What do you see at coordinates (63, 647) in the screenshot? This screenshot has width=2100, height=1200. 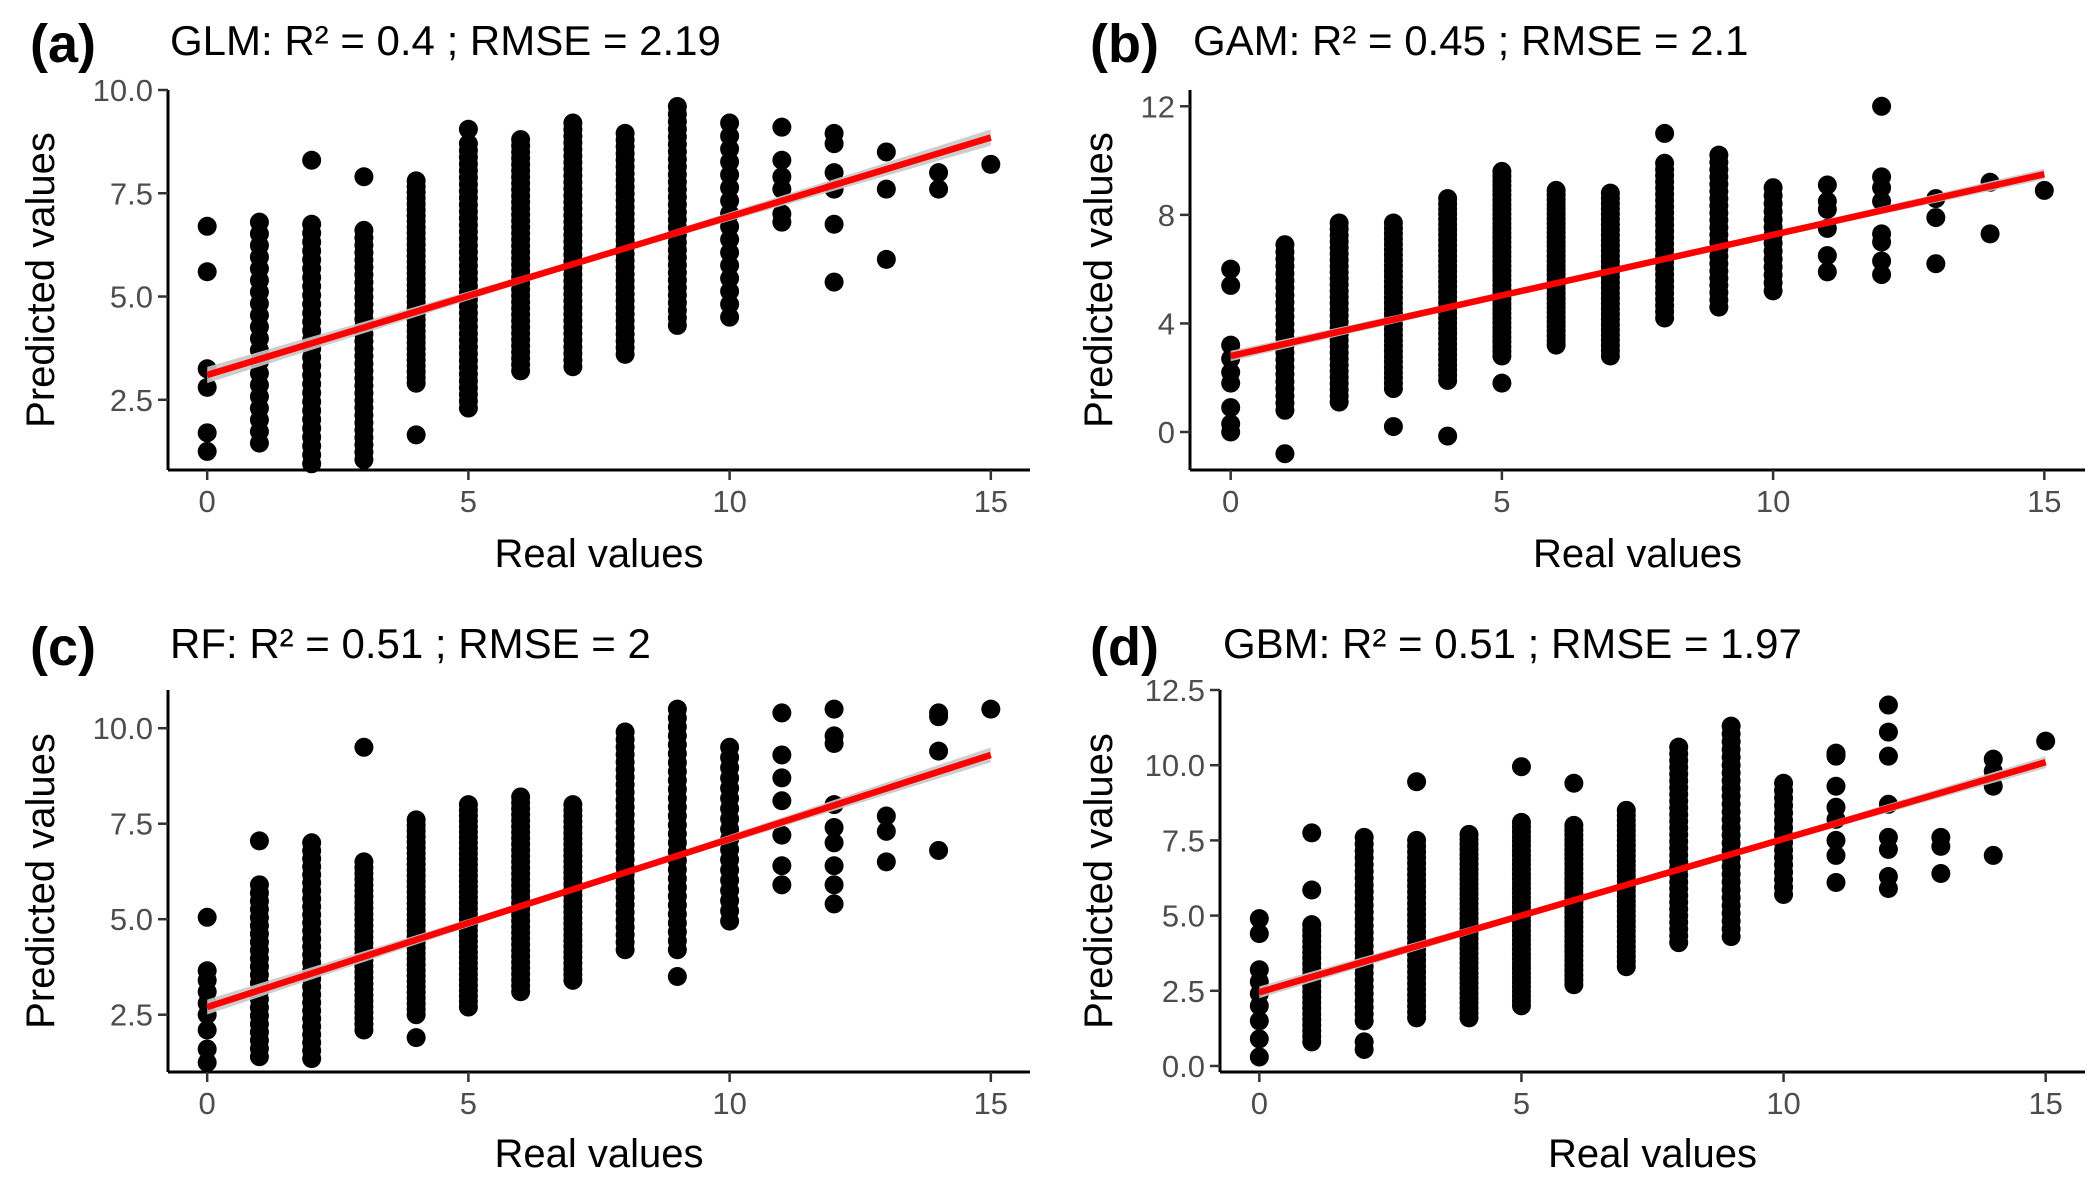 I see `panel-tag: (c)` at bounding box center [63, 647].